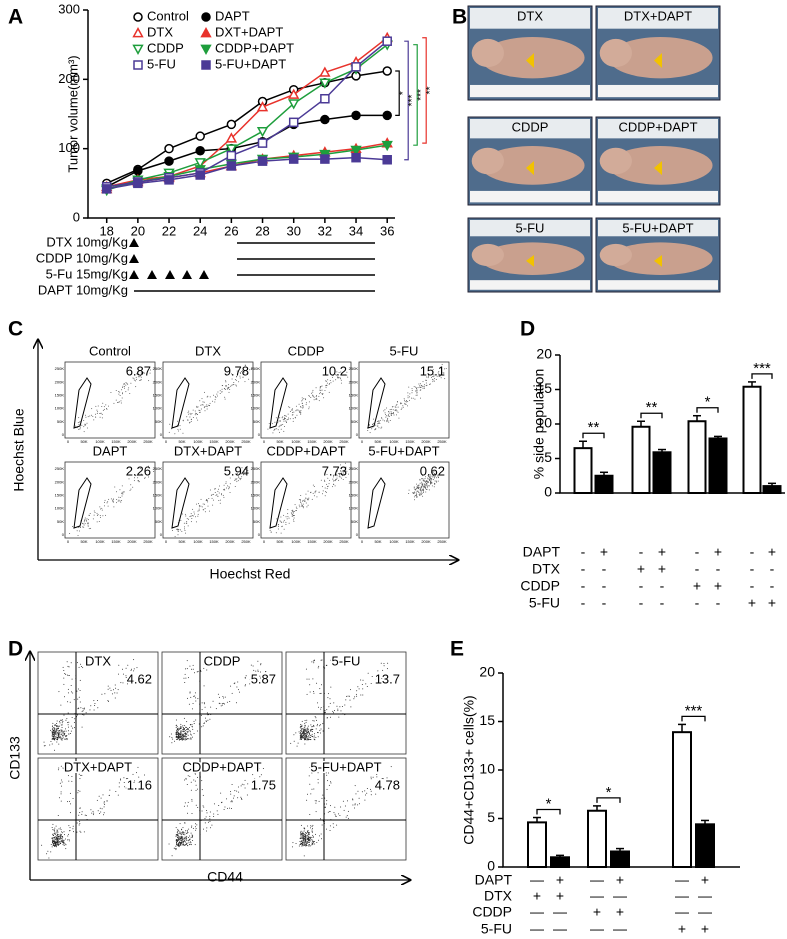  I want to click on y-tick-label: 200K, so click(354, 381).